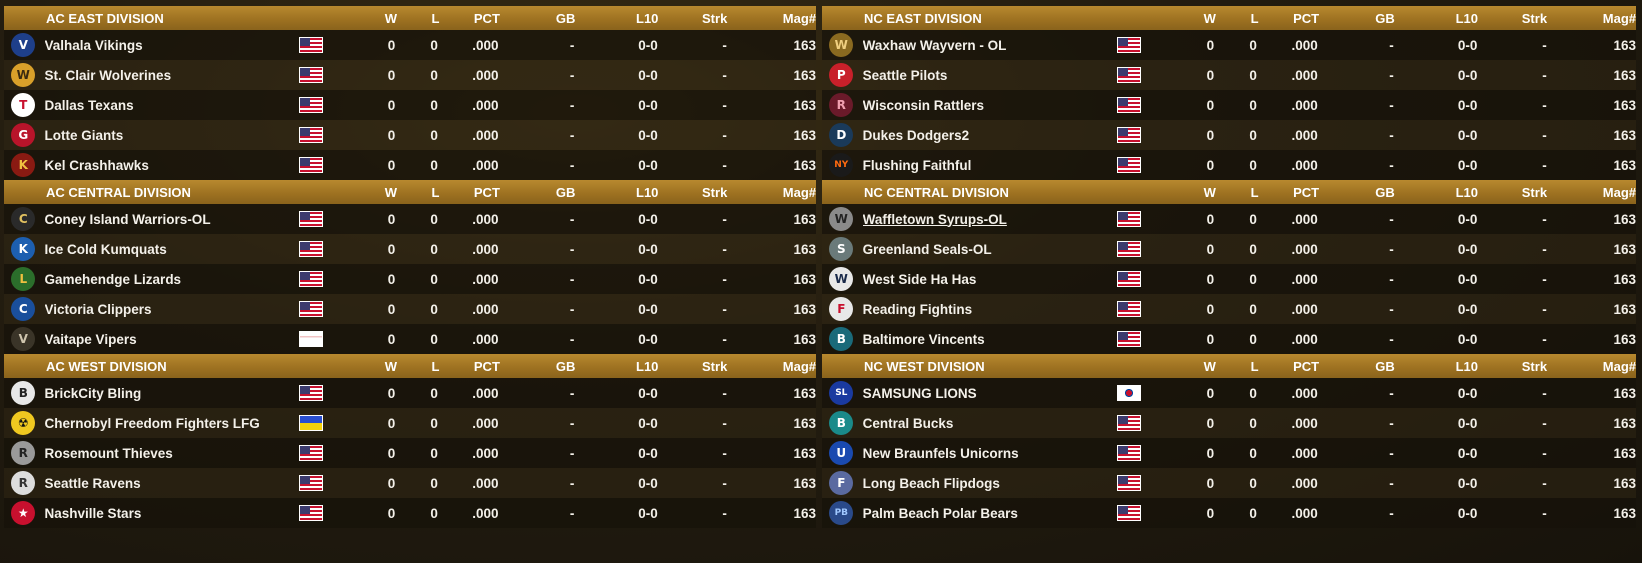 This screenshot has width=1642, height=563. Describe the element at coordinates (108, 75) in the screenshot. I see `team-name-st-clair-wolverines: St. Clair Wolverines` at that location.